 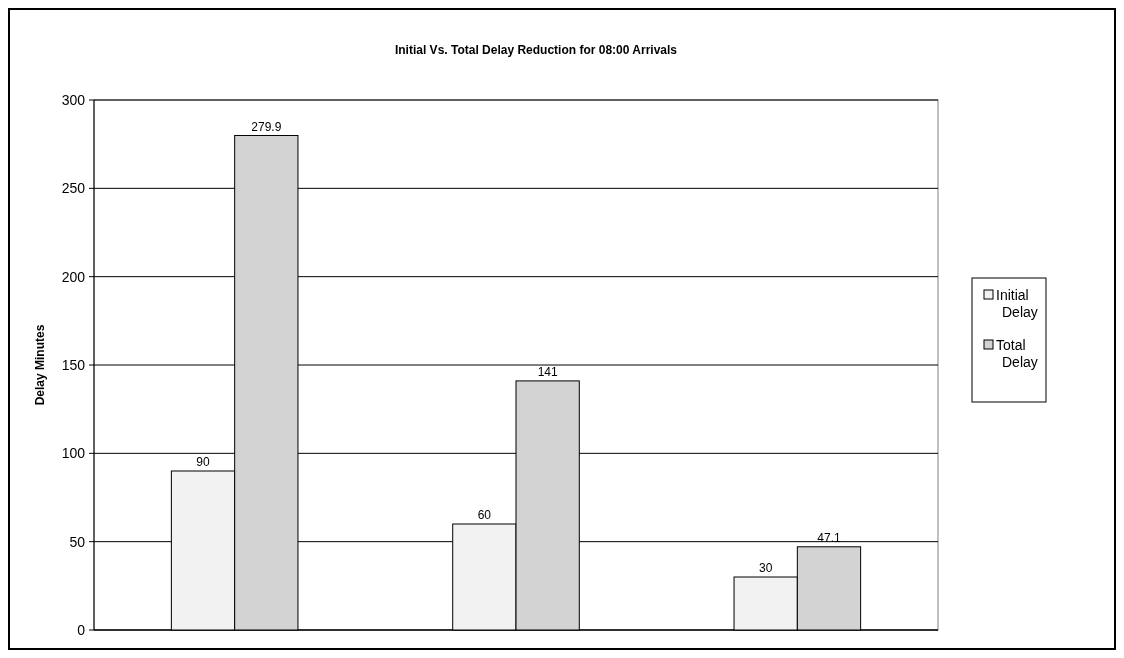 I want to click on y-axis-title: Delay Minutes, so click(x=40, y=365).